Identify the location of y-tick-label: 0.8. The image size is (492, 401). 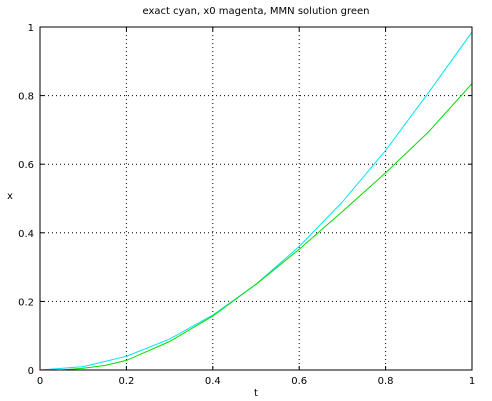
(26, 97).